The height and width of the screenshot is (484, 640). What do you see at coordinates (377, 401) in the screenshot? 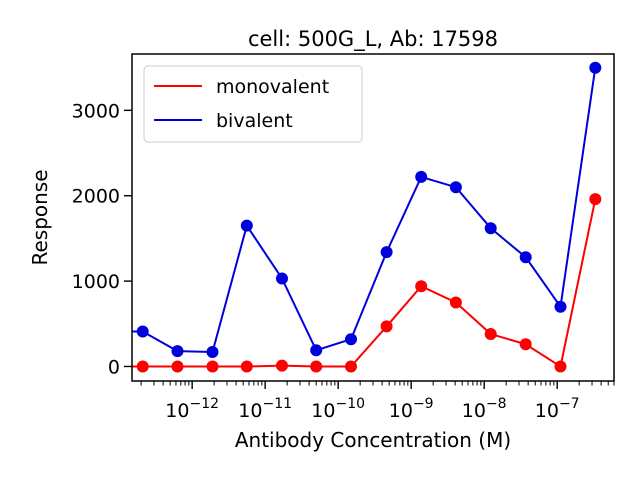
I see `x-axis-ticks: 10⁻¹² 10⁻¹¹ 10⁻¹⁰ 10⁻⁹ 10⁻⁸ 10⁻⁷` at bounding box center [377, 401].